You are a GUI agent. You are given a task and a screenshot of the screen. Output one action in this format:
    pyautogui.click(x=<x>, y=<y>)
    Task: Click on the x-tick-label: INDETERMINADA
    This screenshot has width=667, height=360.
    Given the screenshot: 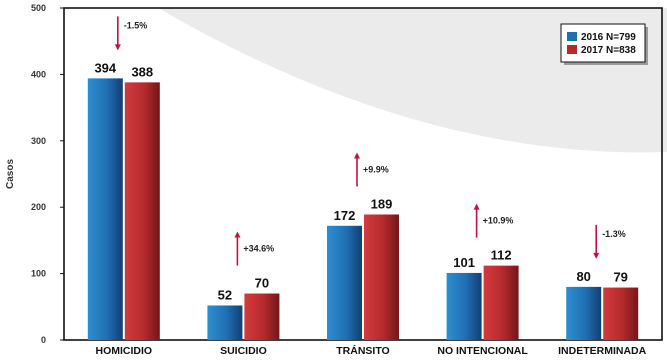 What is the action you would take?
    pyautogui.click(x=602, y=351)
    